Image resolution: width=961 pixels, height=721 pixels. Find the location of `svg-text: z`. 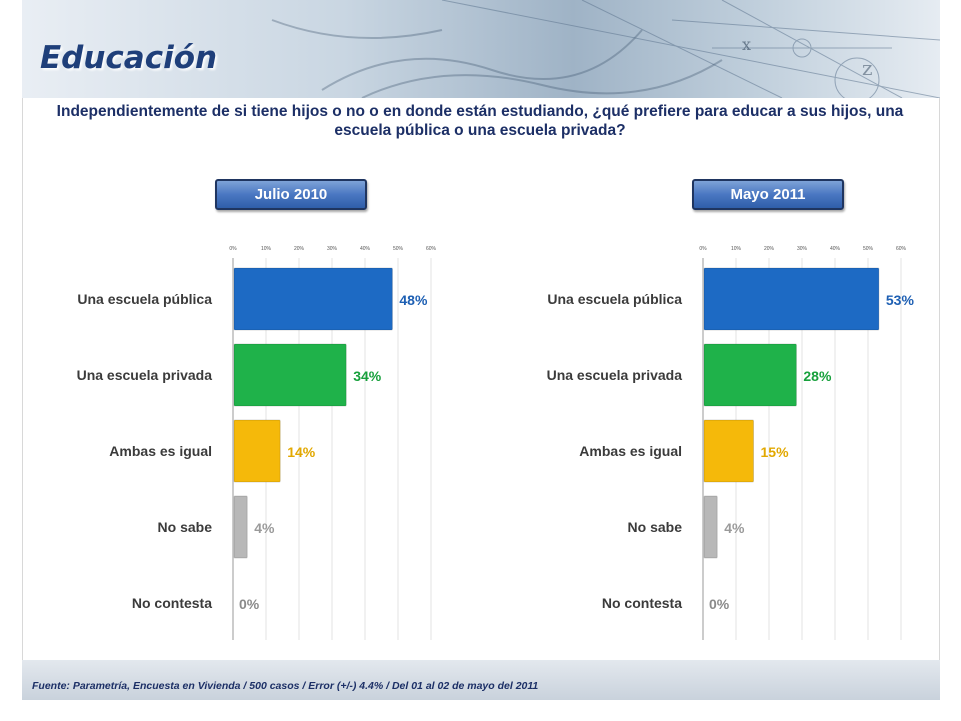

svg-text: z is located at coordinates (867, 68).